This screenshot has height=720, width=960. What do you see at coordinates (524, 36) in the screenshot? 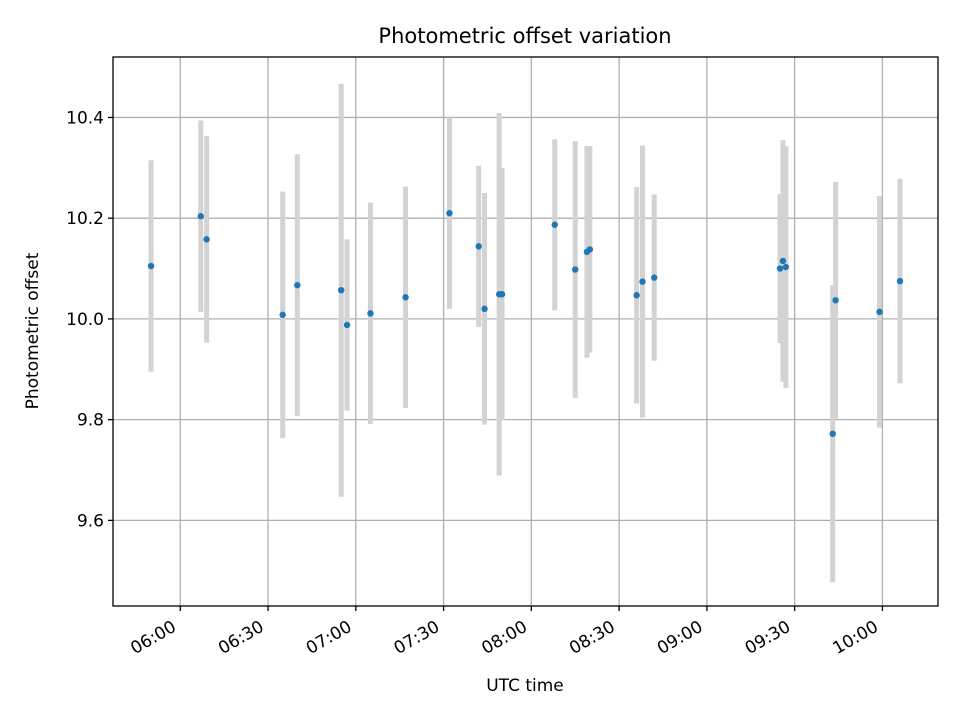
I see `chart-title: Photometric offset variation` at bounding box center [524, 36].